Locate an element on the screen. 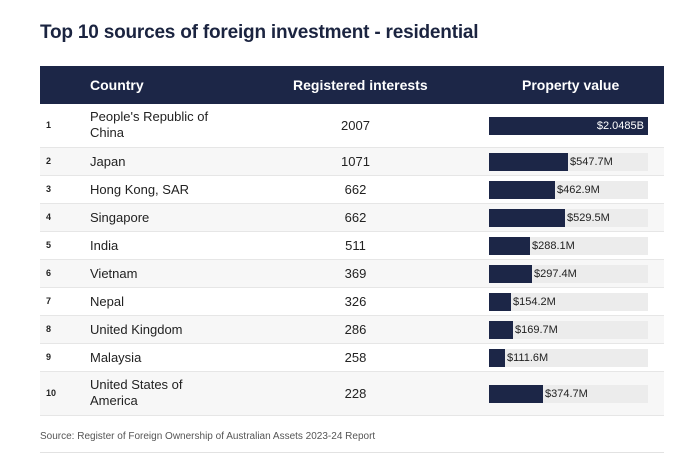 The image size is (684, 464). table-row: 1 People's Republic of China 2007 $2.0485B is located at coordinates (352, 126).